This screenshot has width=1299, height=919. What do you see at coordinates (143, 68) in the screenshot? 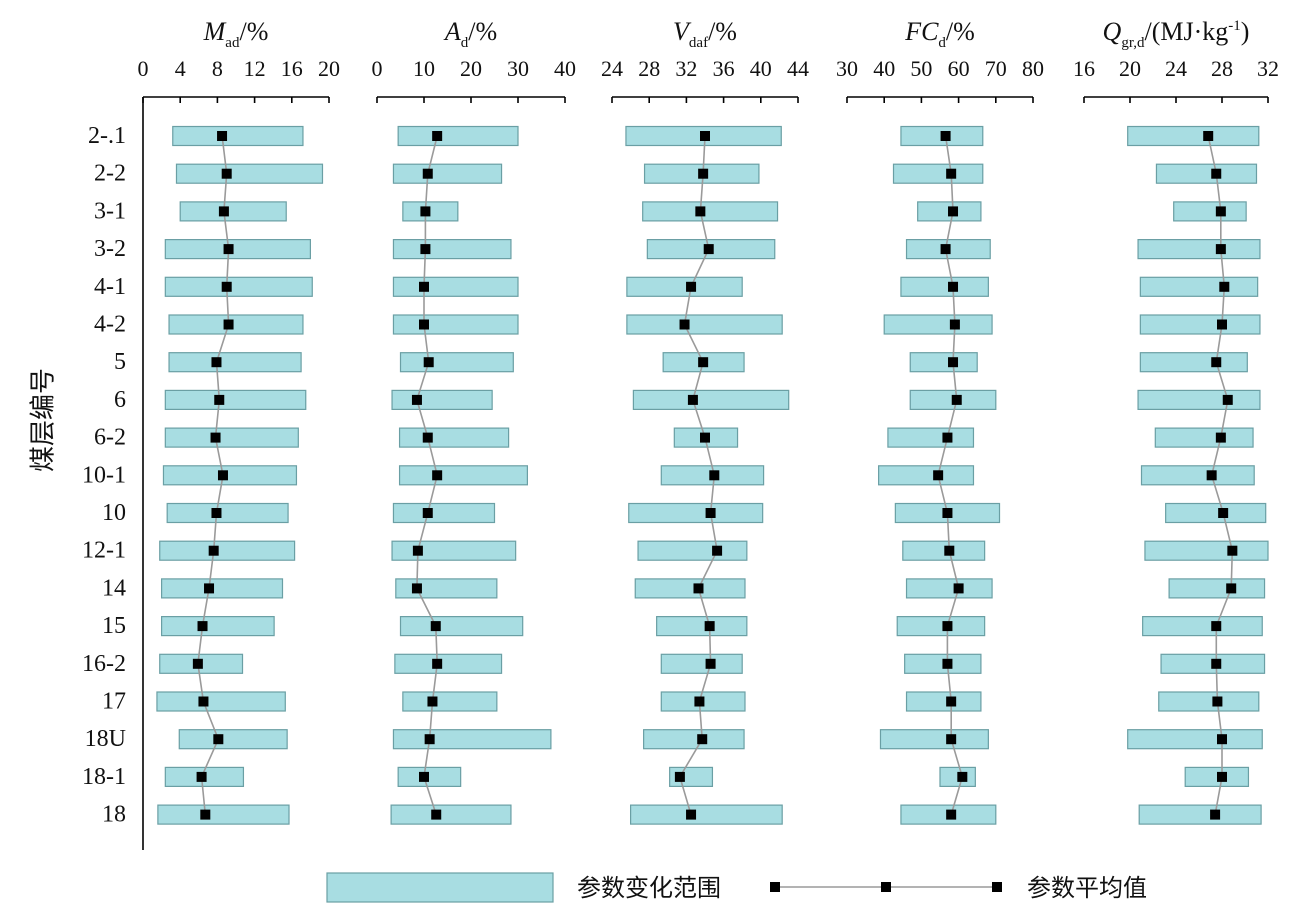
I see `panel-0-tick-label-0: 0` at bounding box center [143, 68].